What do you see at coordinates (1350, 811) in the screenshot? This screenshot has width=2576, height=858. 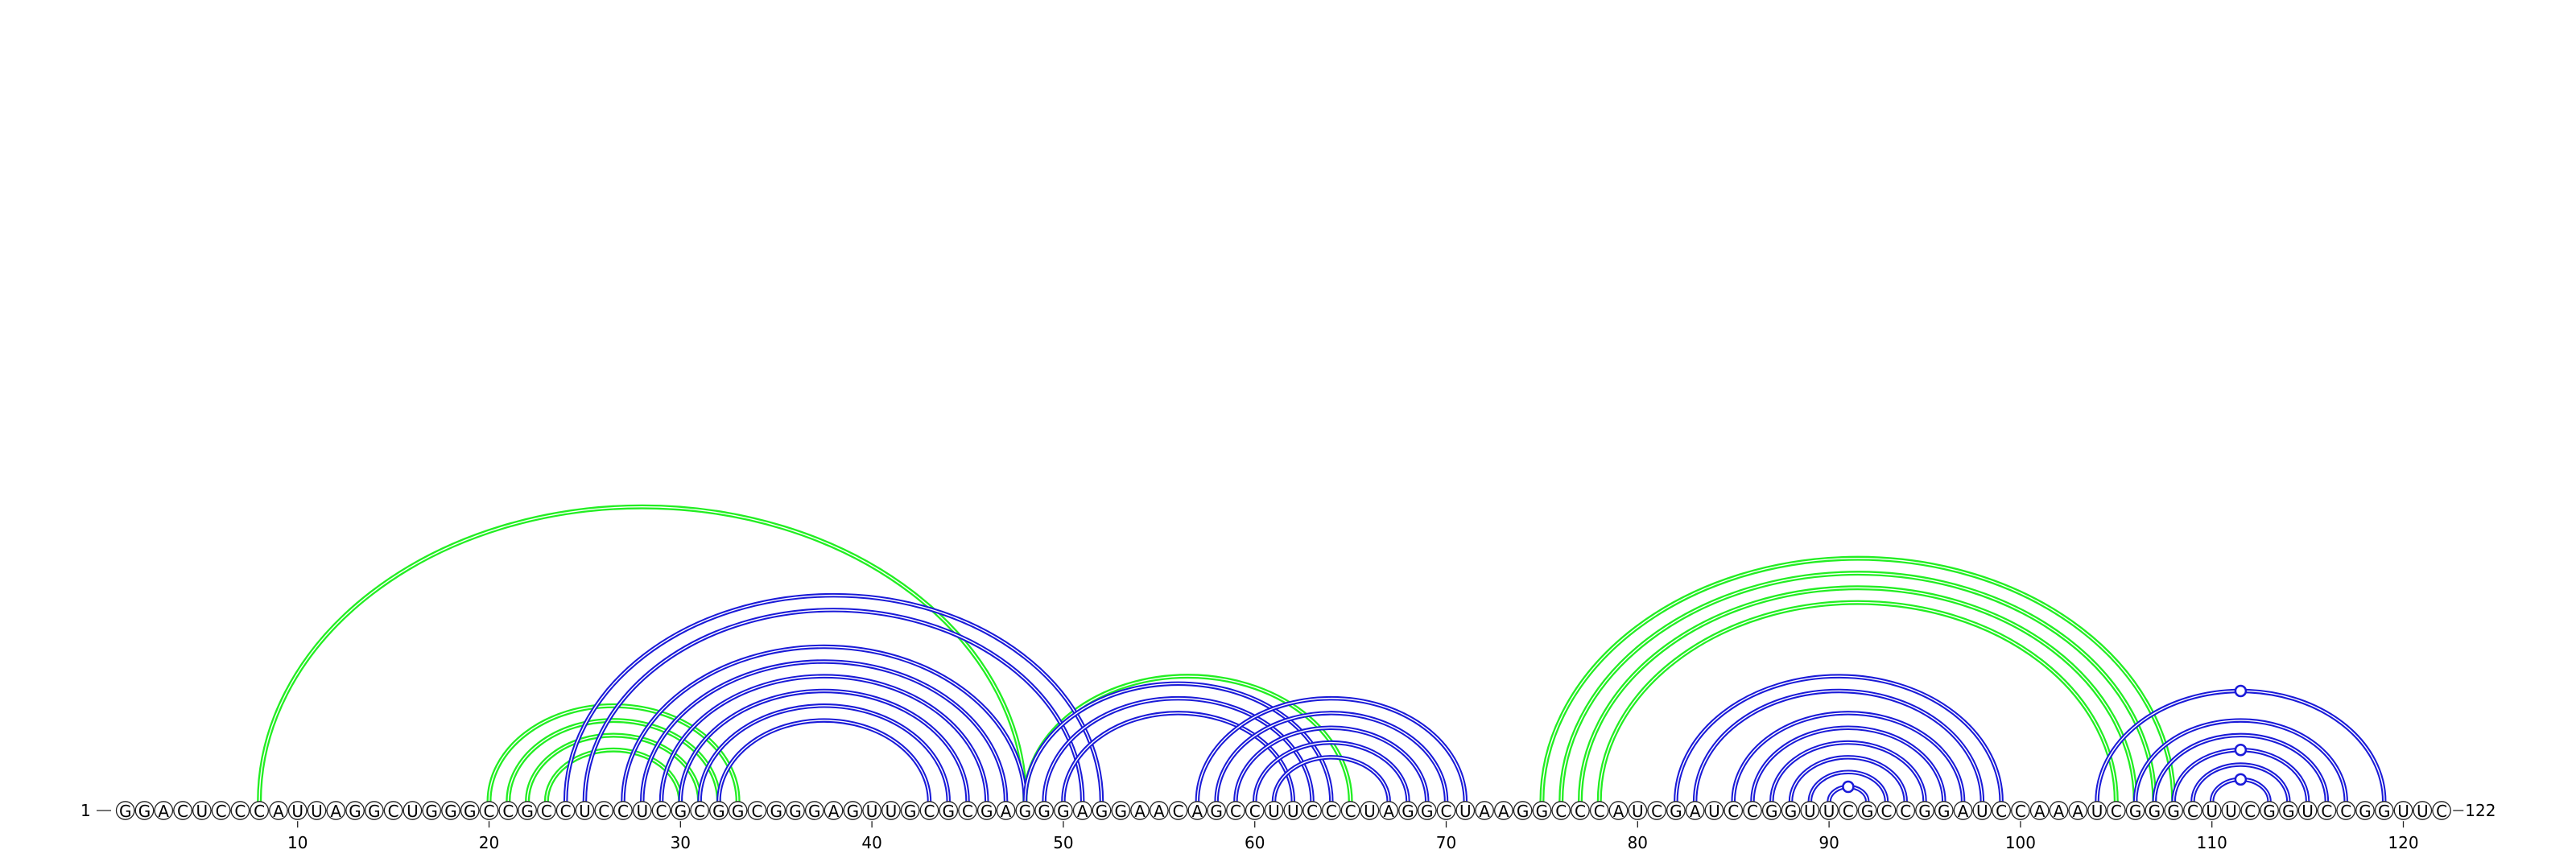 I see `nucleotide-65: C` at bounding box center [1350, 811].